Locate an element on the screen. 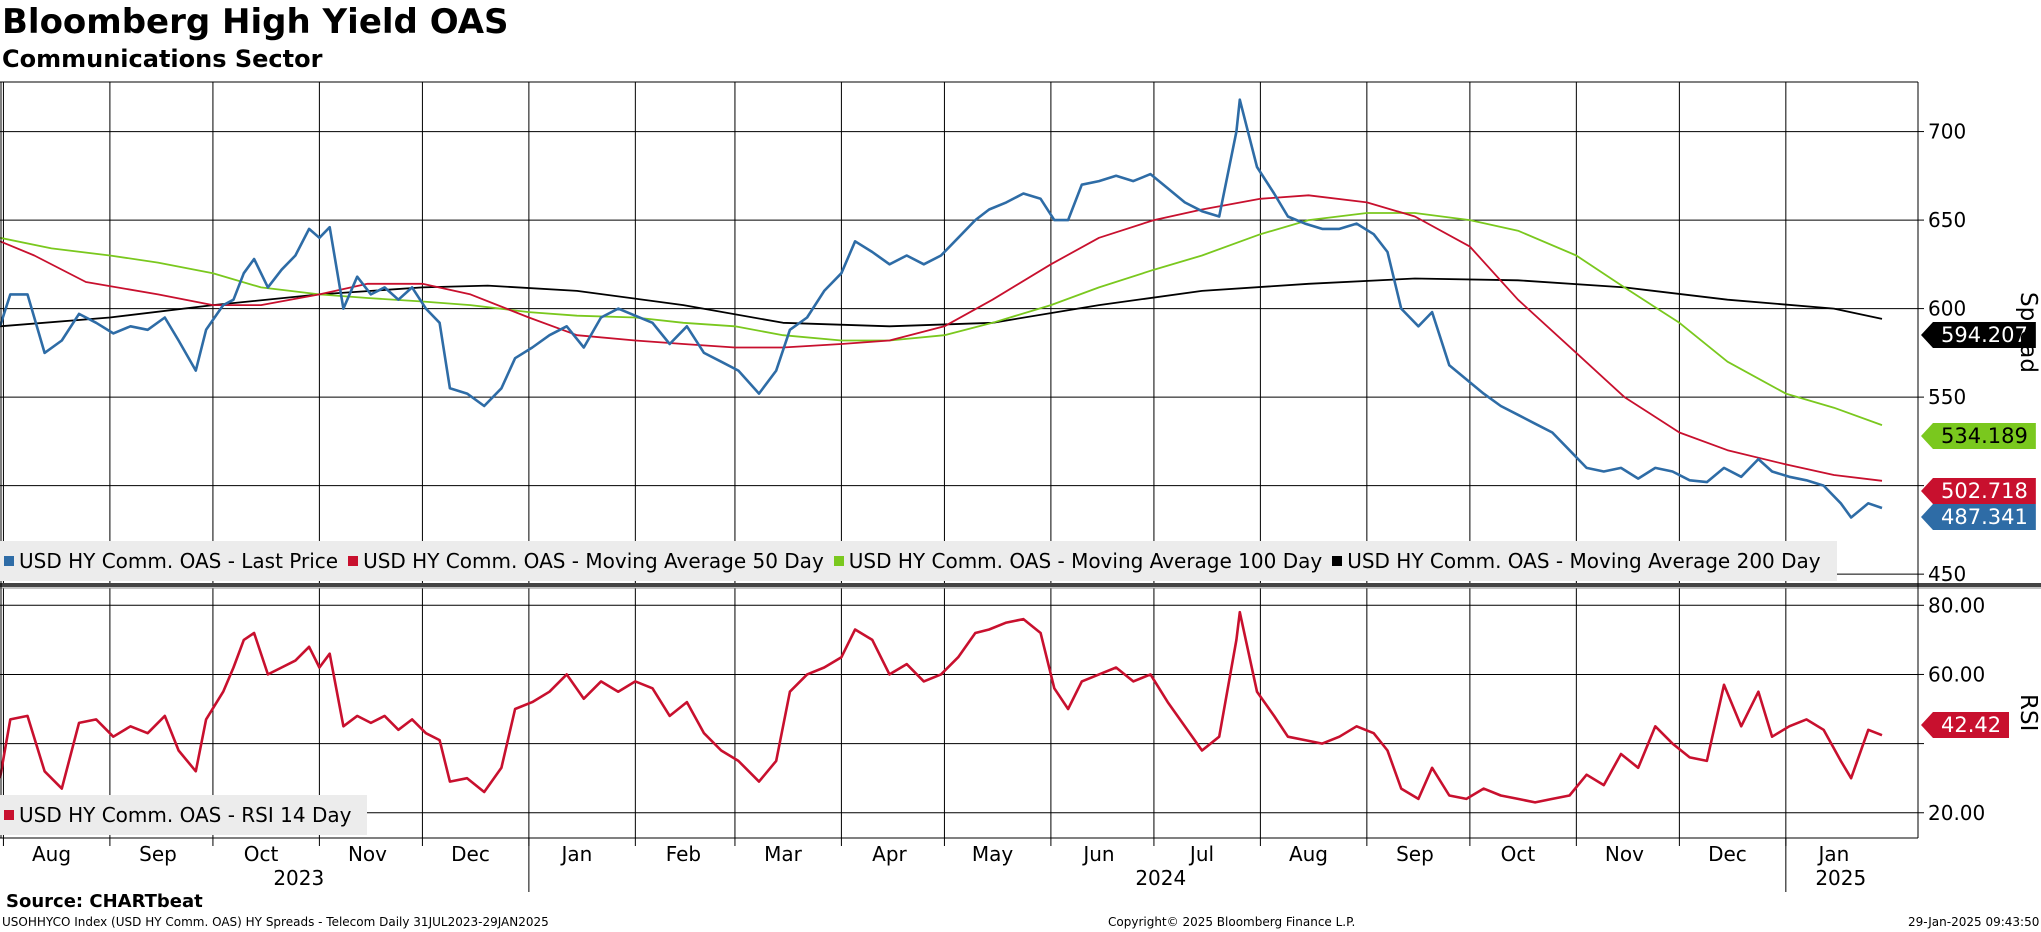 The image size is (2041, 932). x-tick-label-year: 2023 is located at coordinates (298, 878).